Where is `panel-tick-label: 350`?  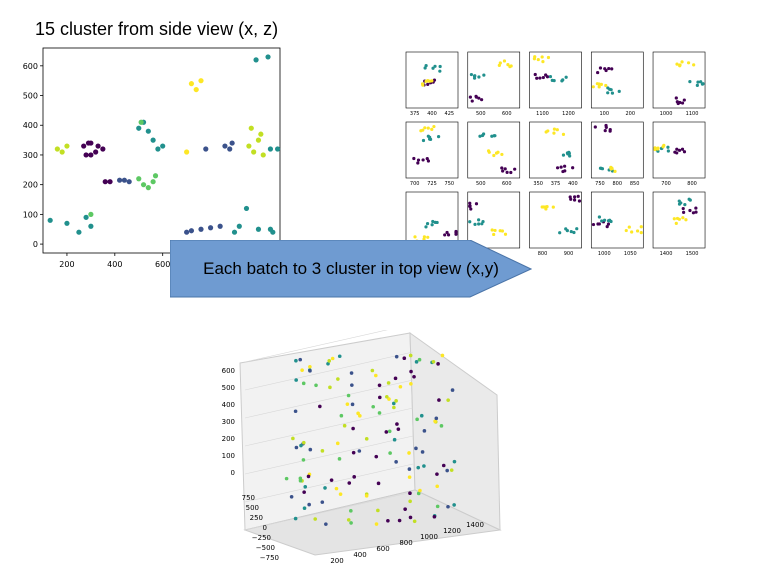
panel-tick-label: 350 is located at coordinates (538, 184).